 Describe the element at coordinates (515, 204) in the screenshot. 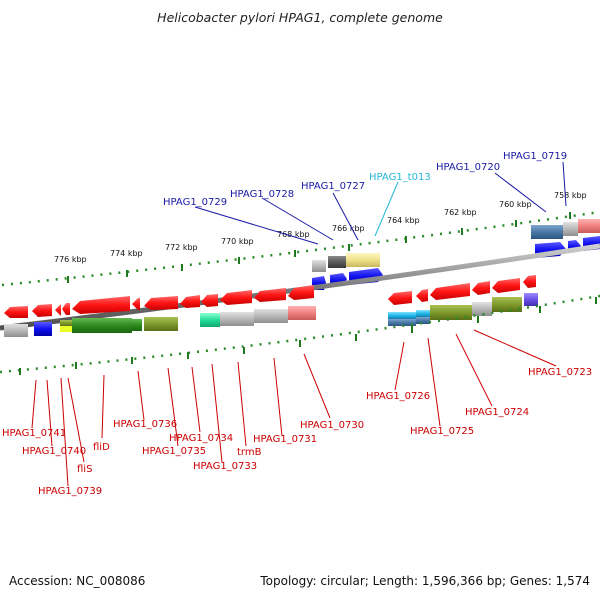

I see `scale-label-760: 760 kbp` at that location.